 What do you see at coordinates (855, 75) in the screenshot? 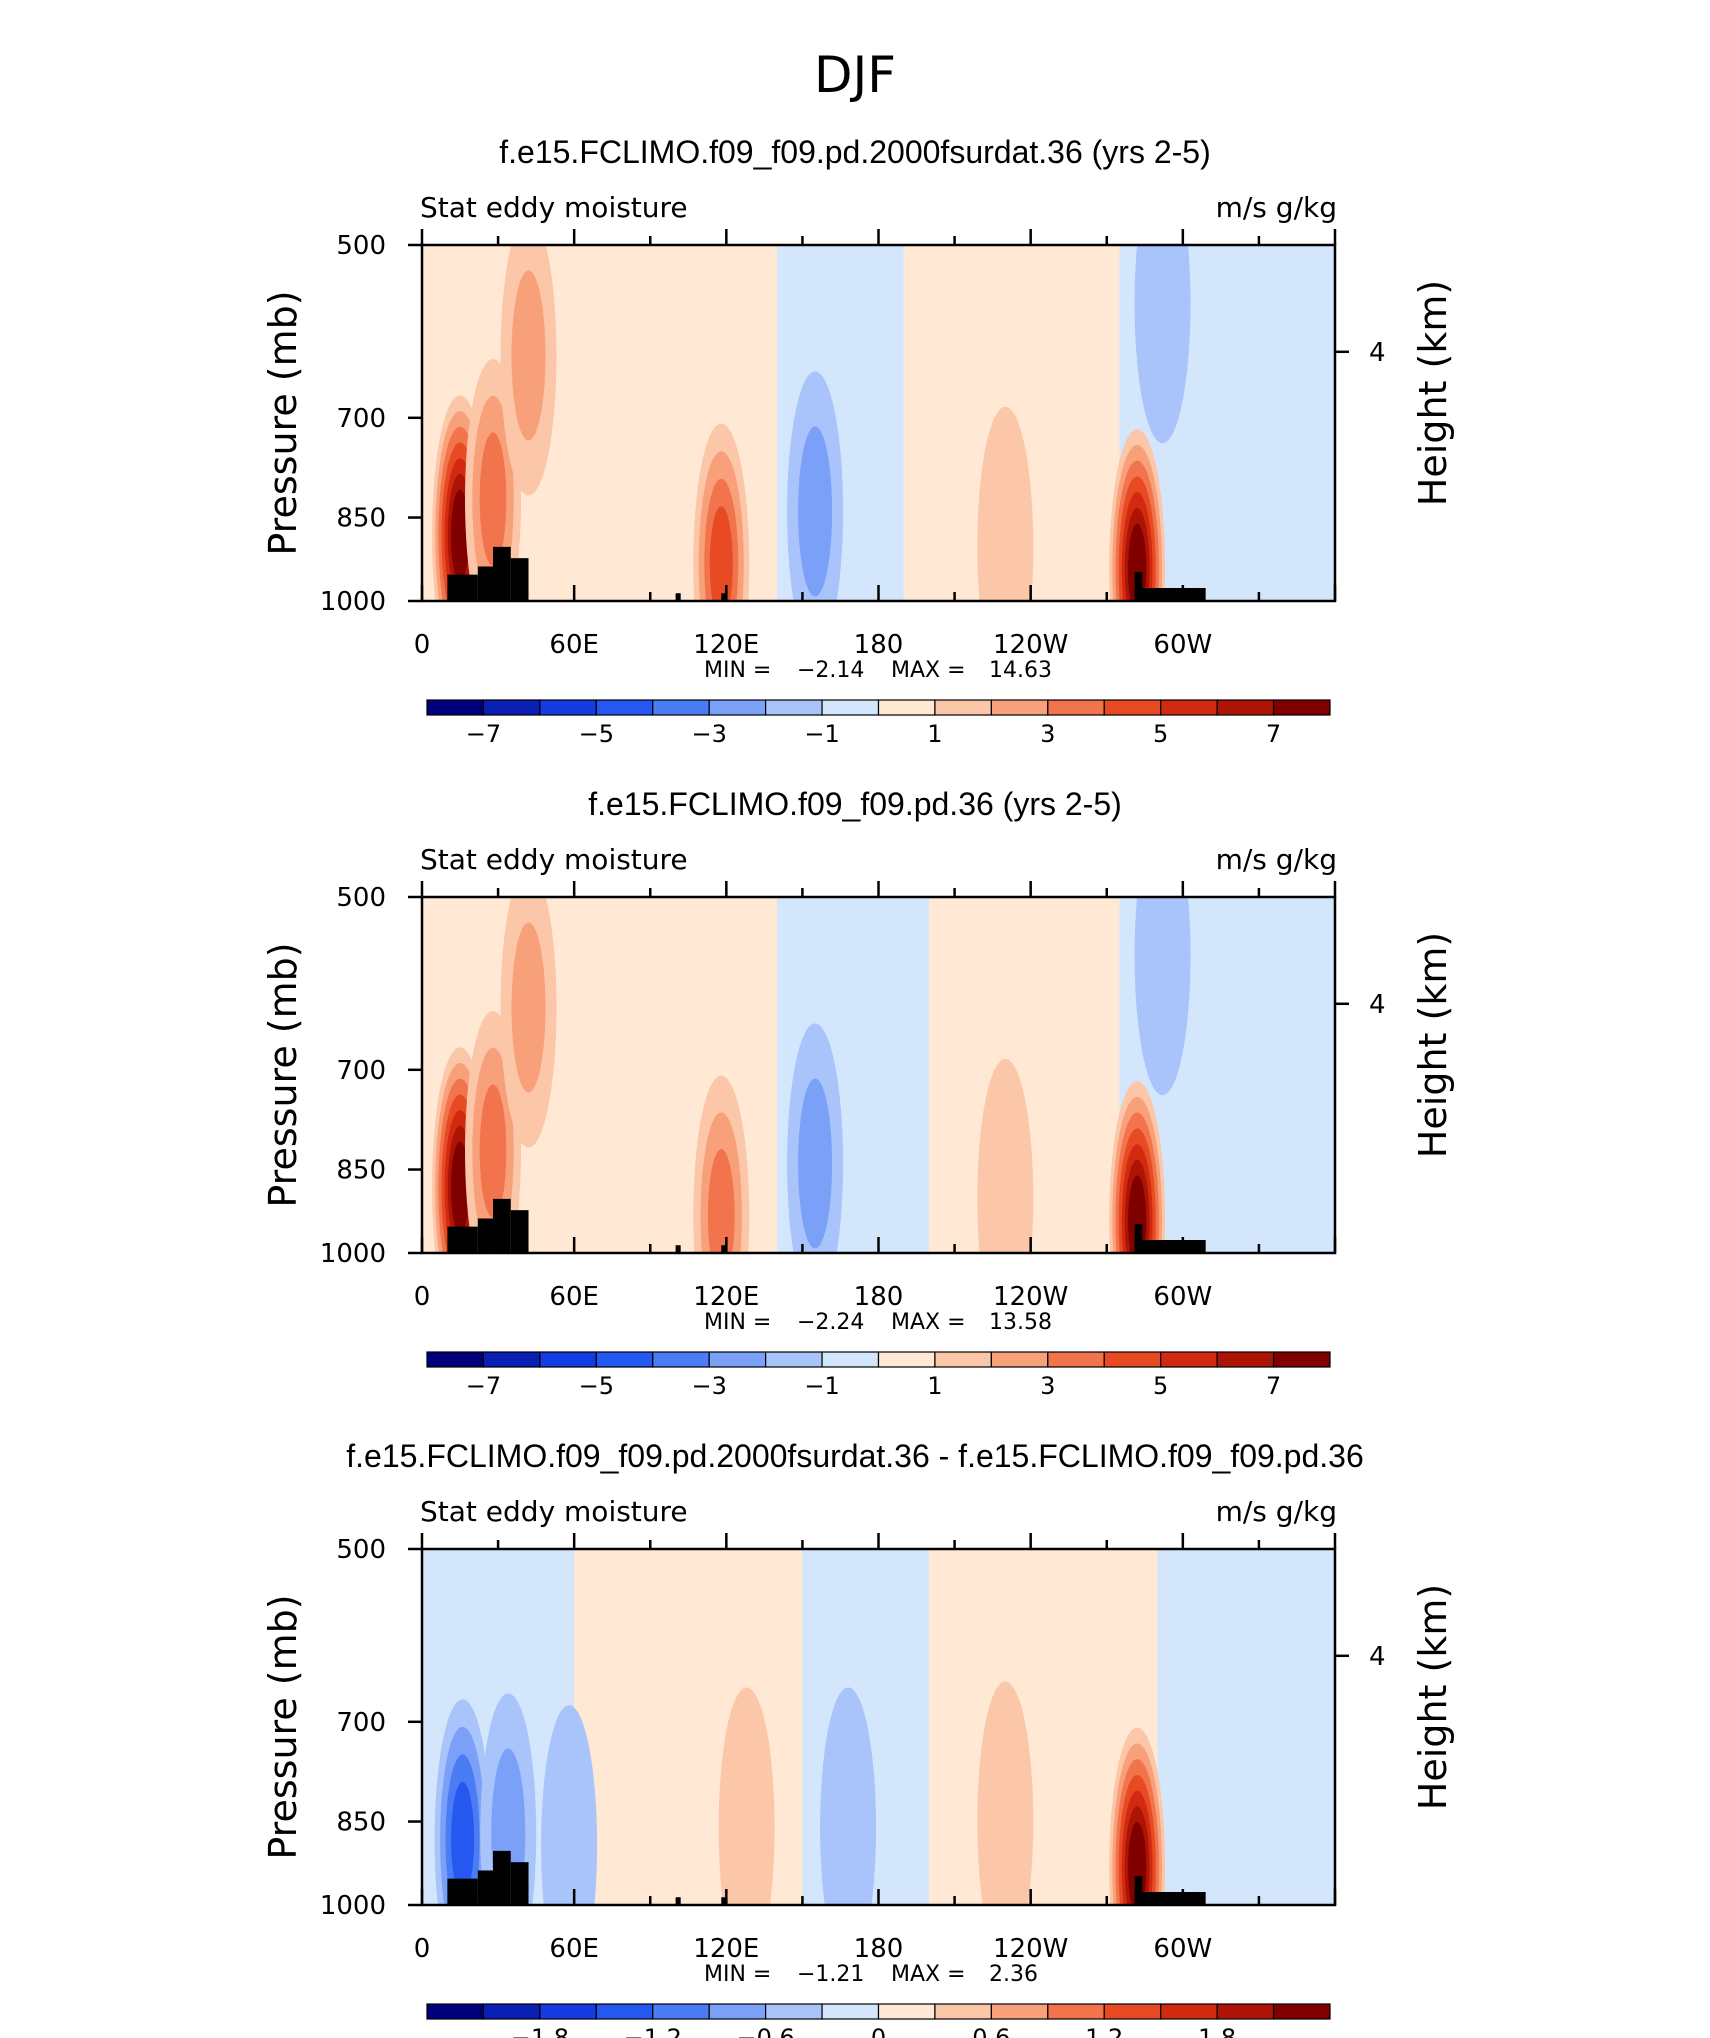
I see `figure-title: DJF` at bounding box center [855, 75].